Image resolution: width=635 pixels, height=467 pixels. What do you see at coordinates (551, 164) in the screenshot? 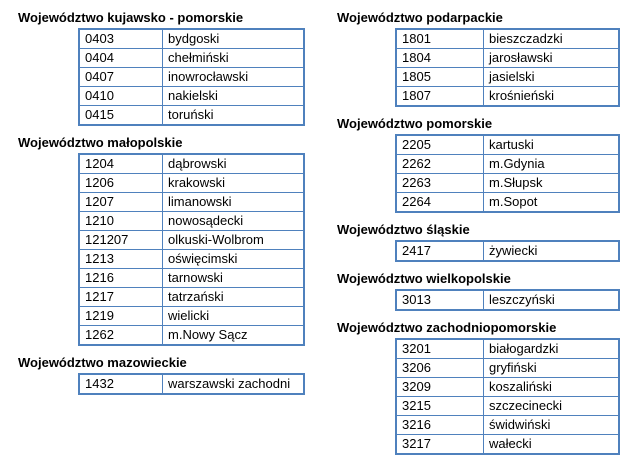
I see `name-cell: m.Gdynia` at bounding box center [551, 164].